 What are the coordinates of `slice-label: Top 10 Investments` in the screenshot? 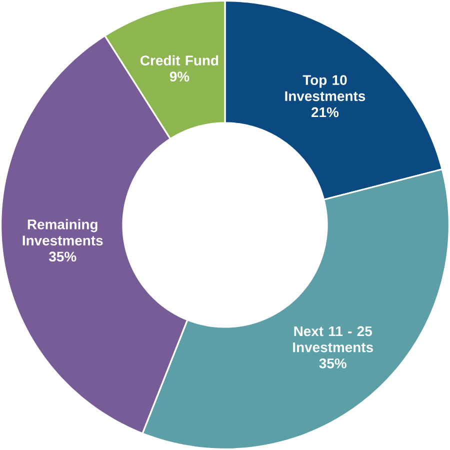 It's located at (325, 88).